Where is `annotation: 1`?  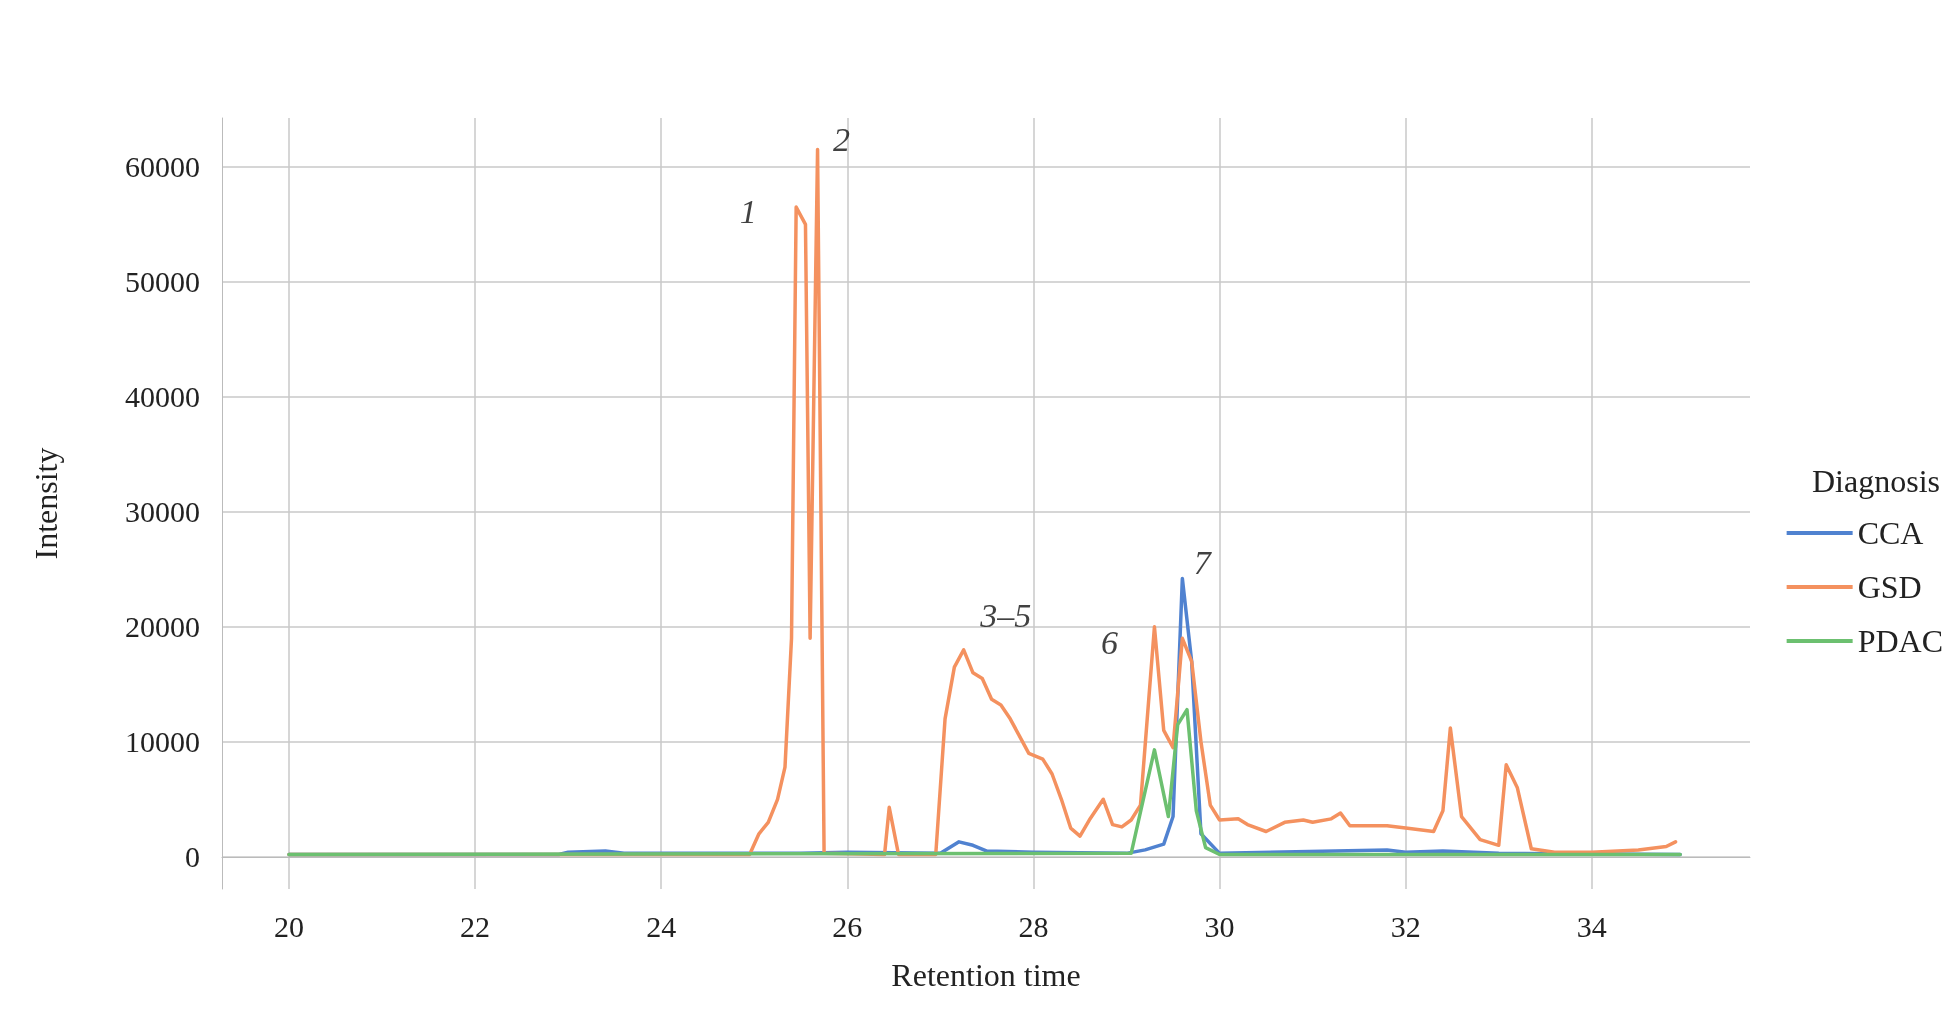 annotation: 1 is located at coordinates (748, 211).